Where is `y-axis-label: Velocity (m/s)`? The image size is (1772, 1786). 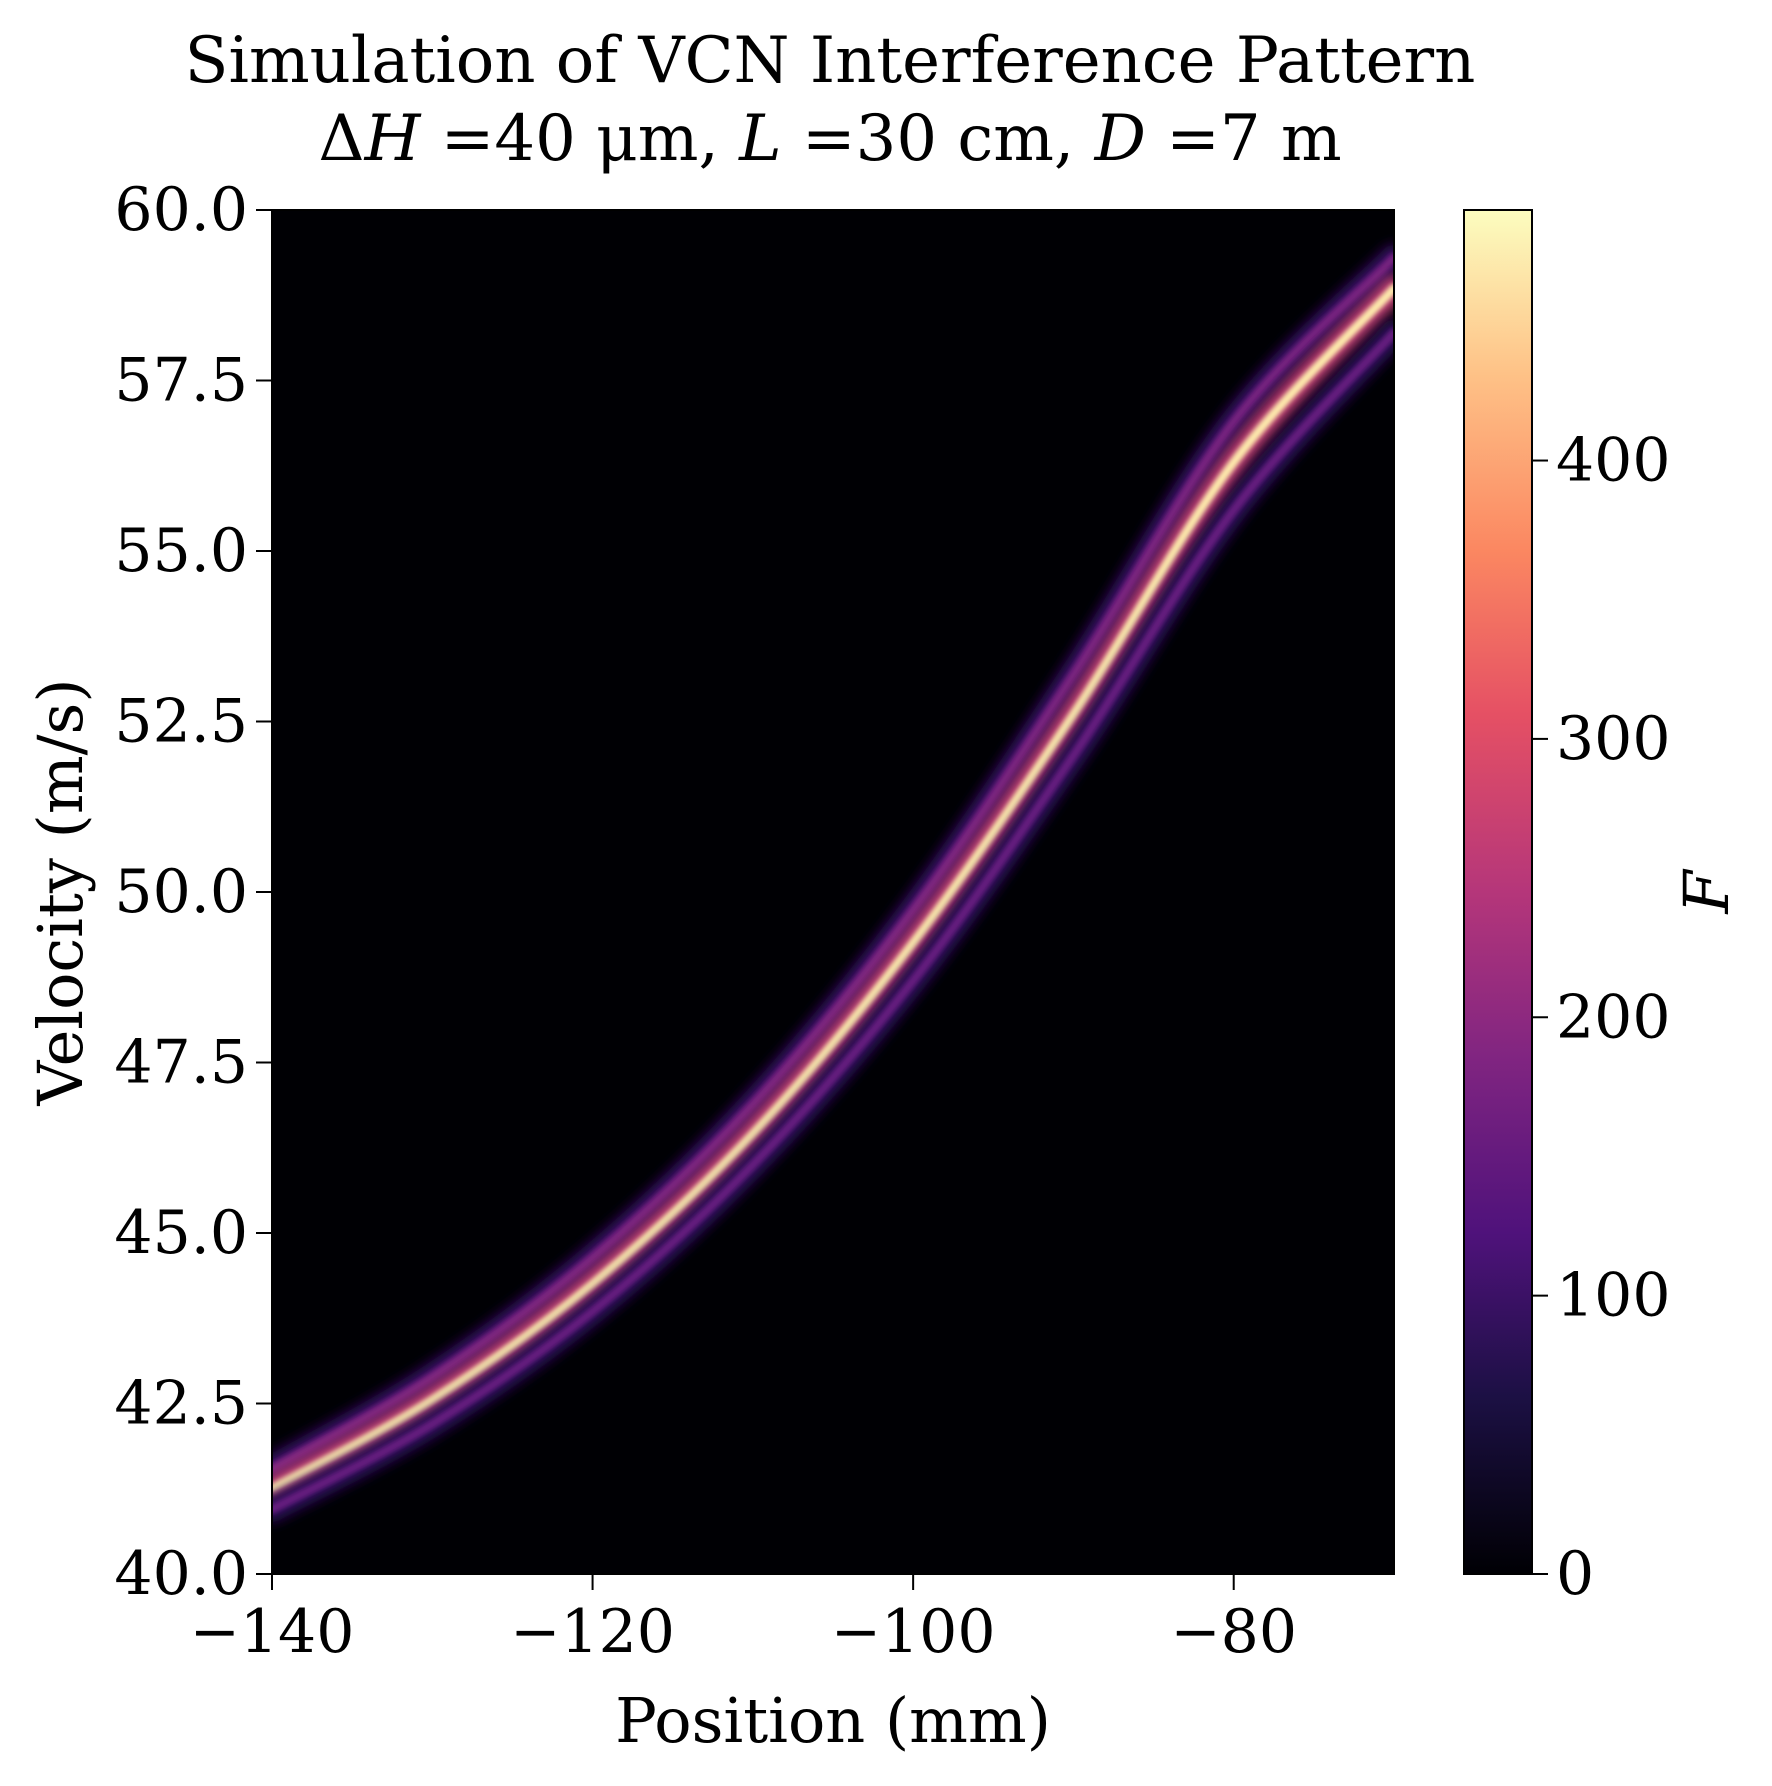 y-axis-label: Velocity (m/s) is located at coordinates (60, 892).